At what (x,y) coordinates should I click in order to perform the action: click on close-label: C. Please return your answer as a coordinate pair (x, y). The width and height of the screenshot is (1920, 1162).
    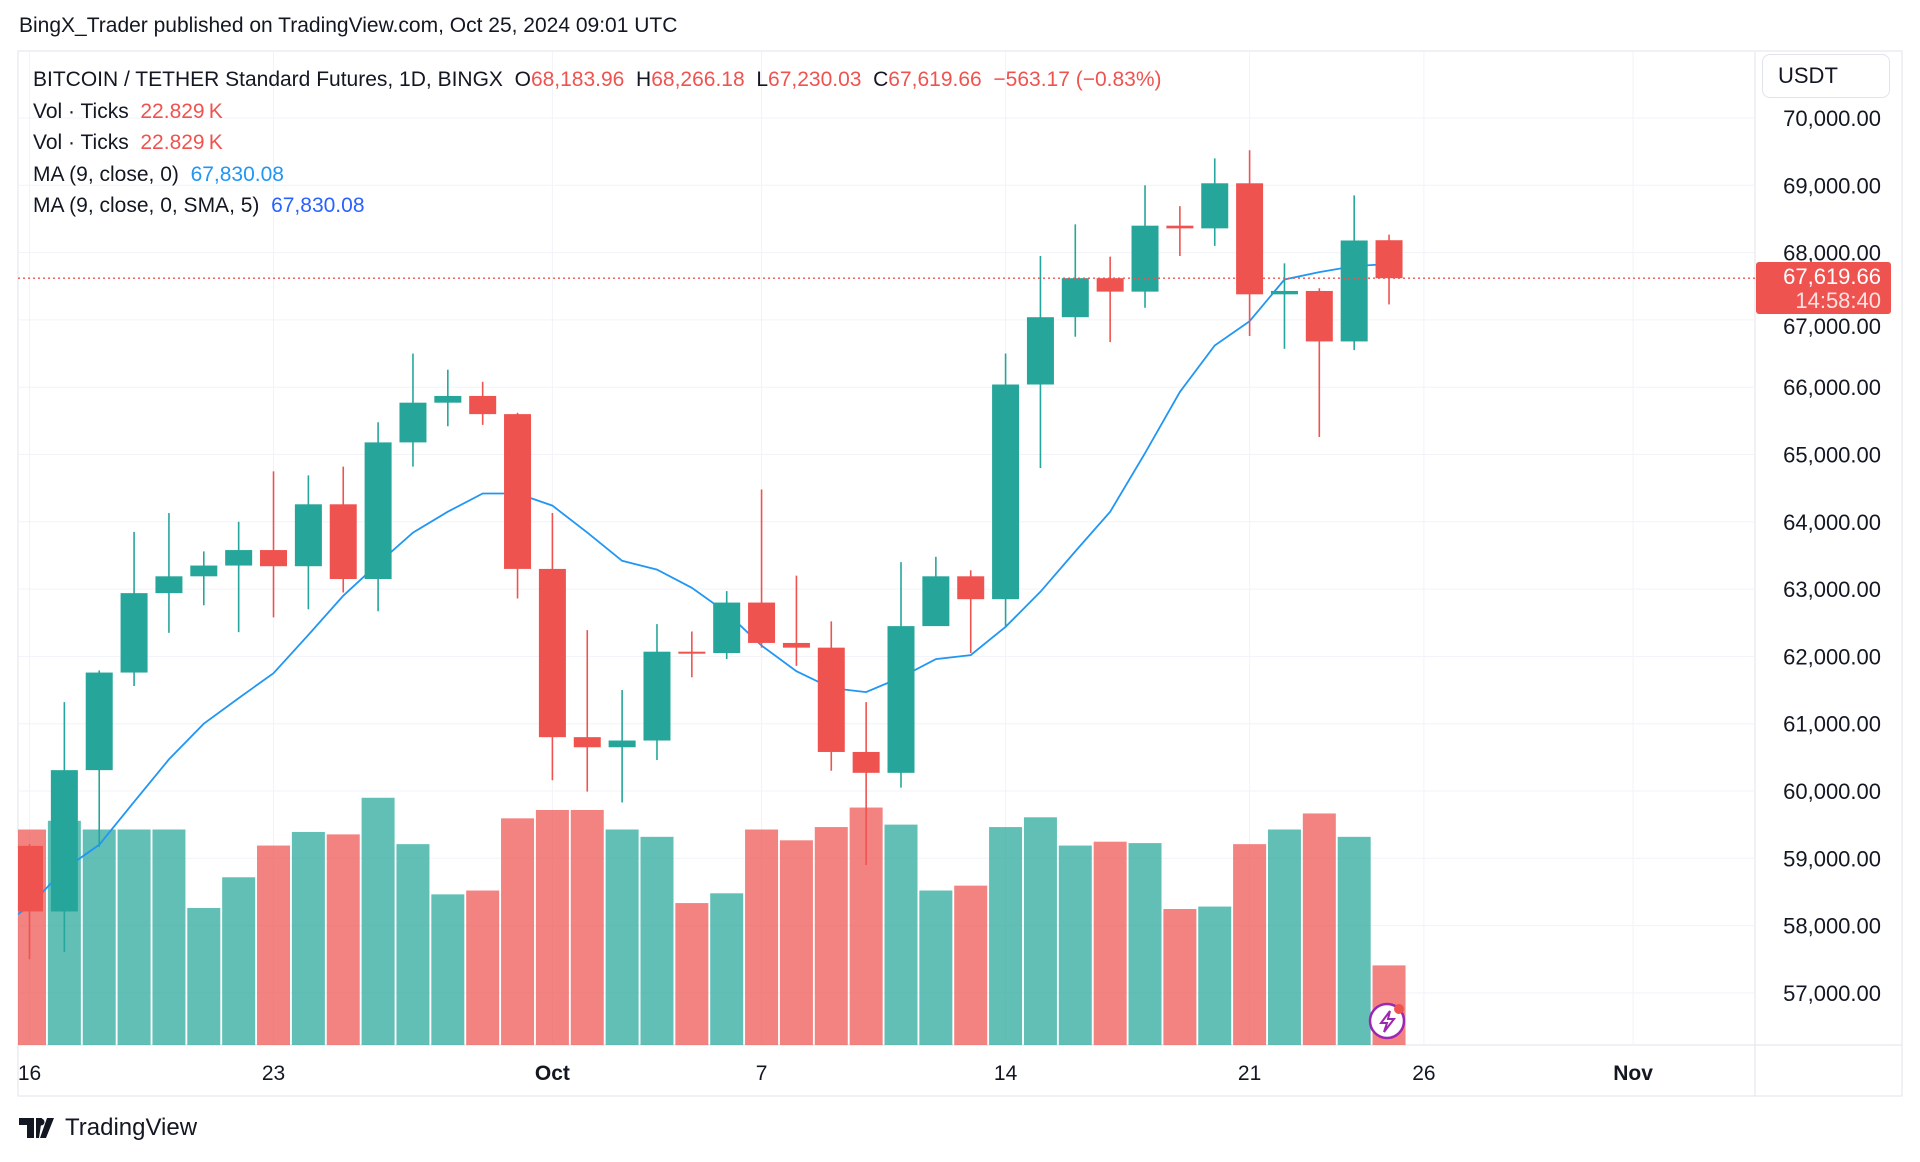
    Looking at the image, I should click on (881, 79).